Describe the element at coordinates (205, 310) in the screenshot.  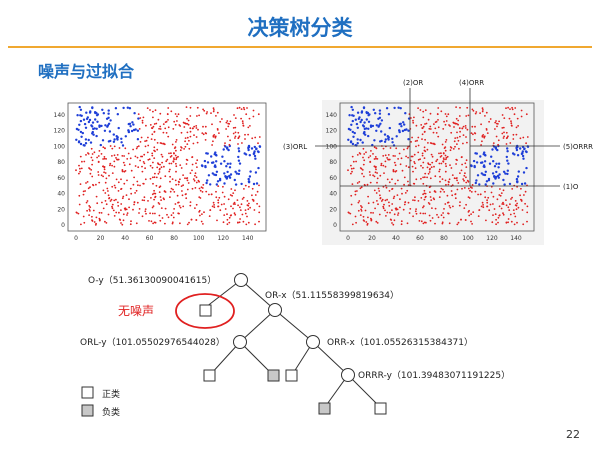
I see `leaf-positive` at that location.